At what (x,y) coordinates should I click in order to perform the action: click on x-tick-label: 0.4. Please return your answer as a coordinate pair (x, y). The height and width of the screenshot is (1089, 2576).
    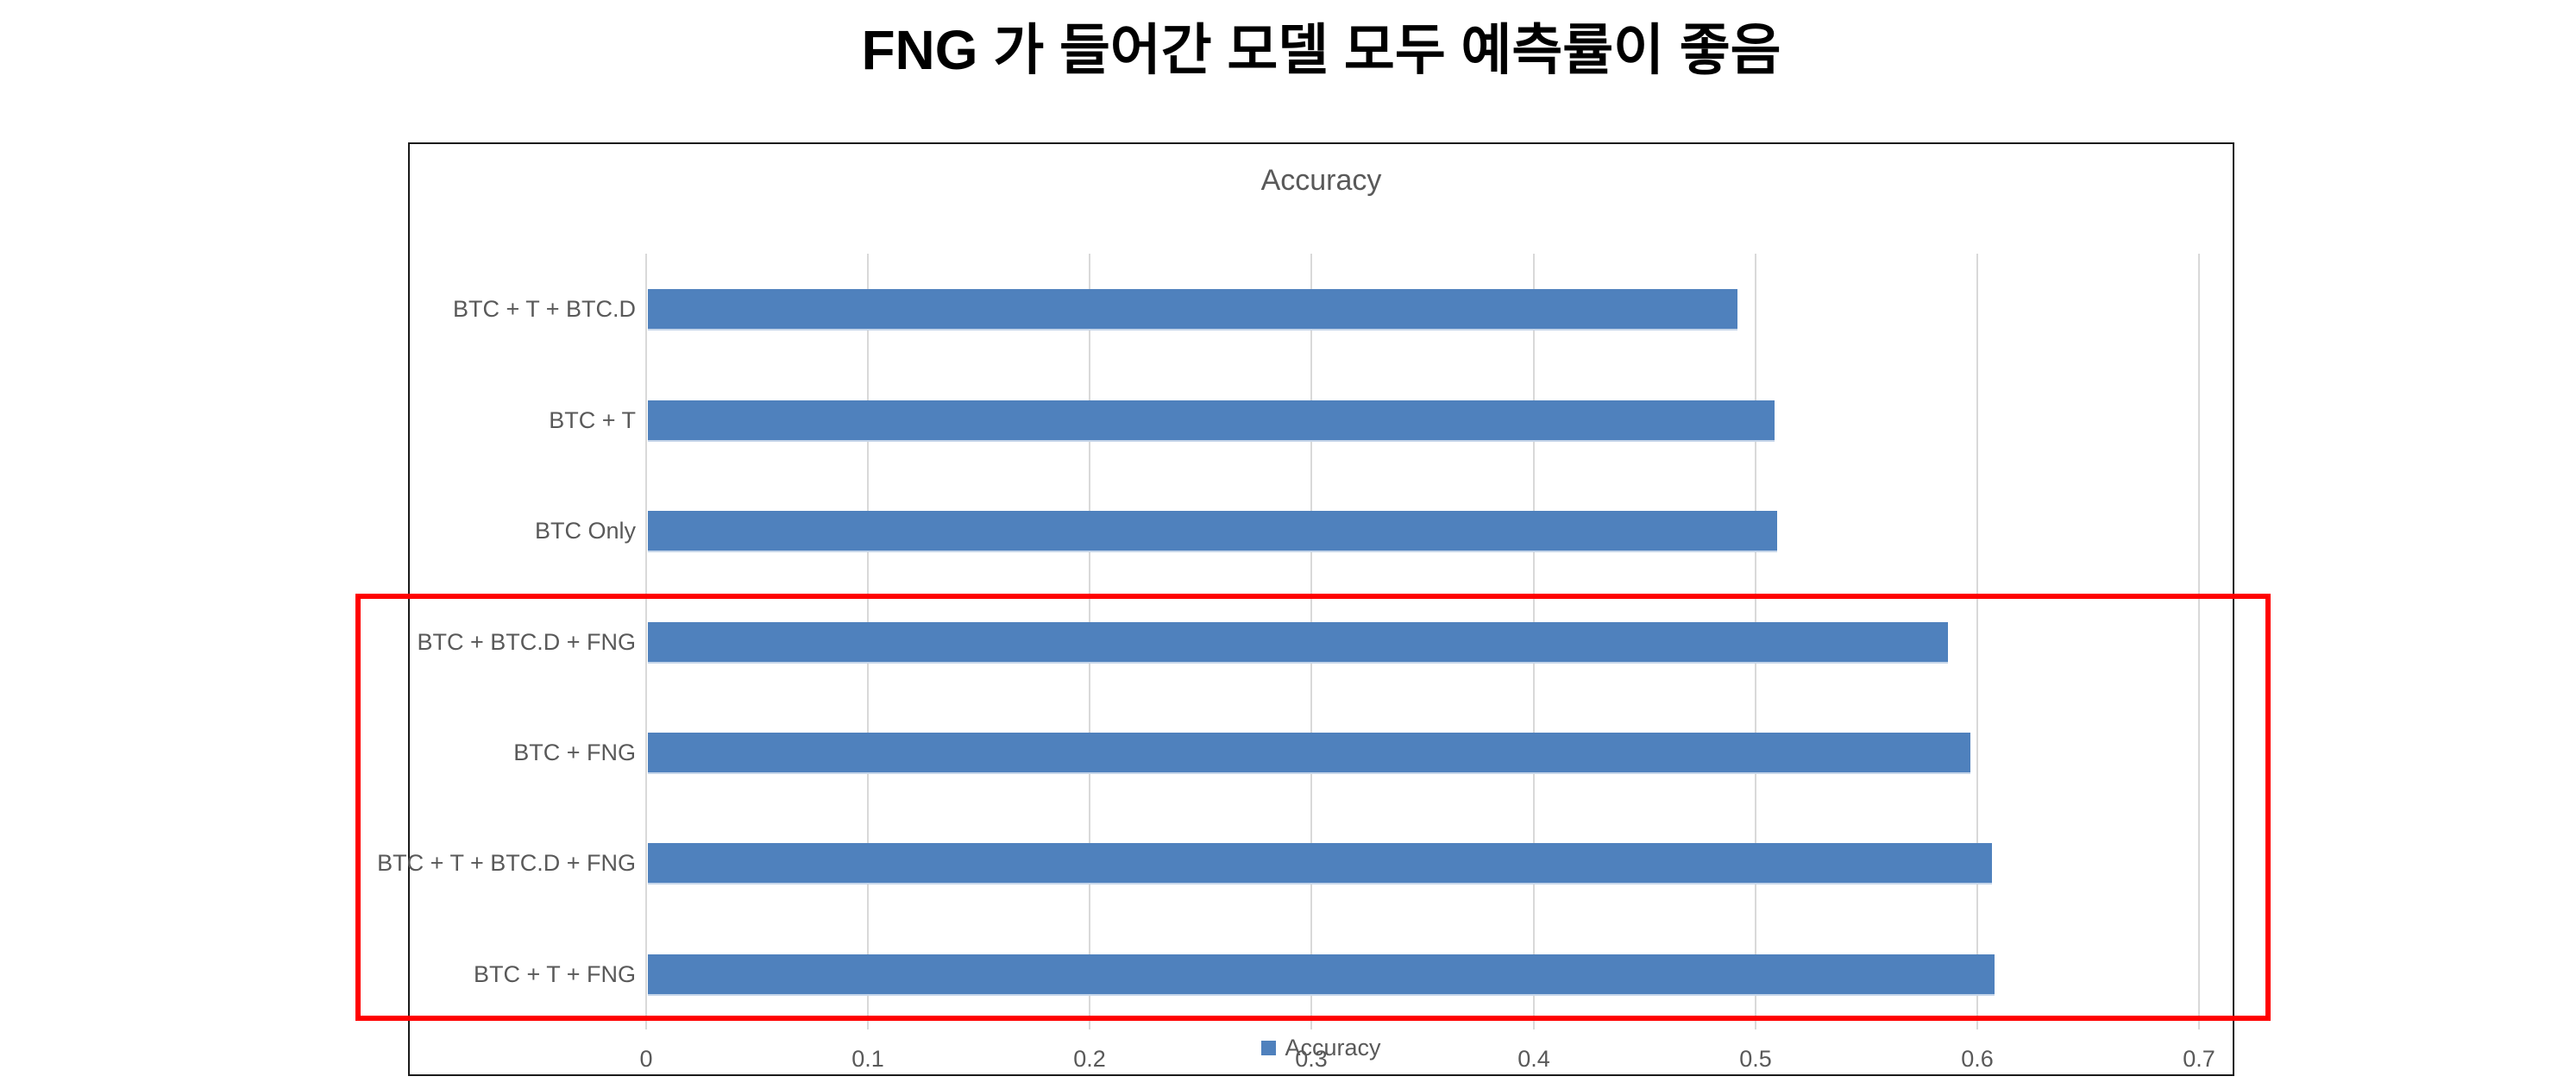
    Looking at the image, I should click on (1533, 1059).